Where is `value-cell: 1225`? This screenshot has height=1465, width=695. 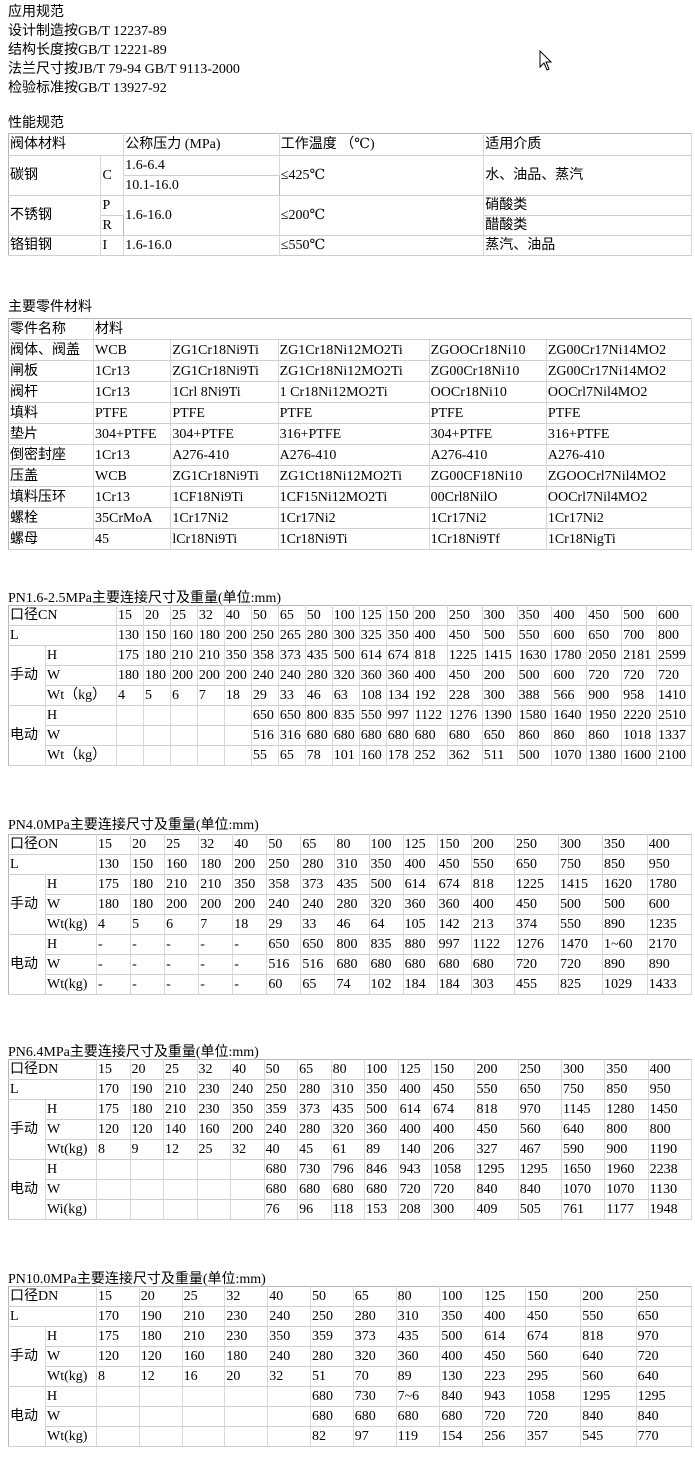
value-cell: 1225 is located at coordinates (464, 655).